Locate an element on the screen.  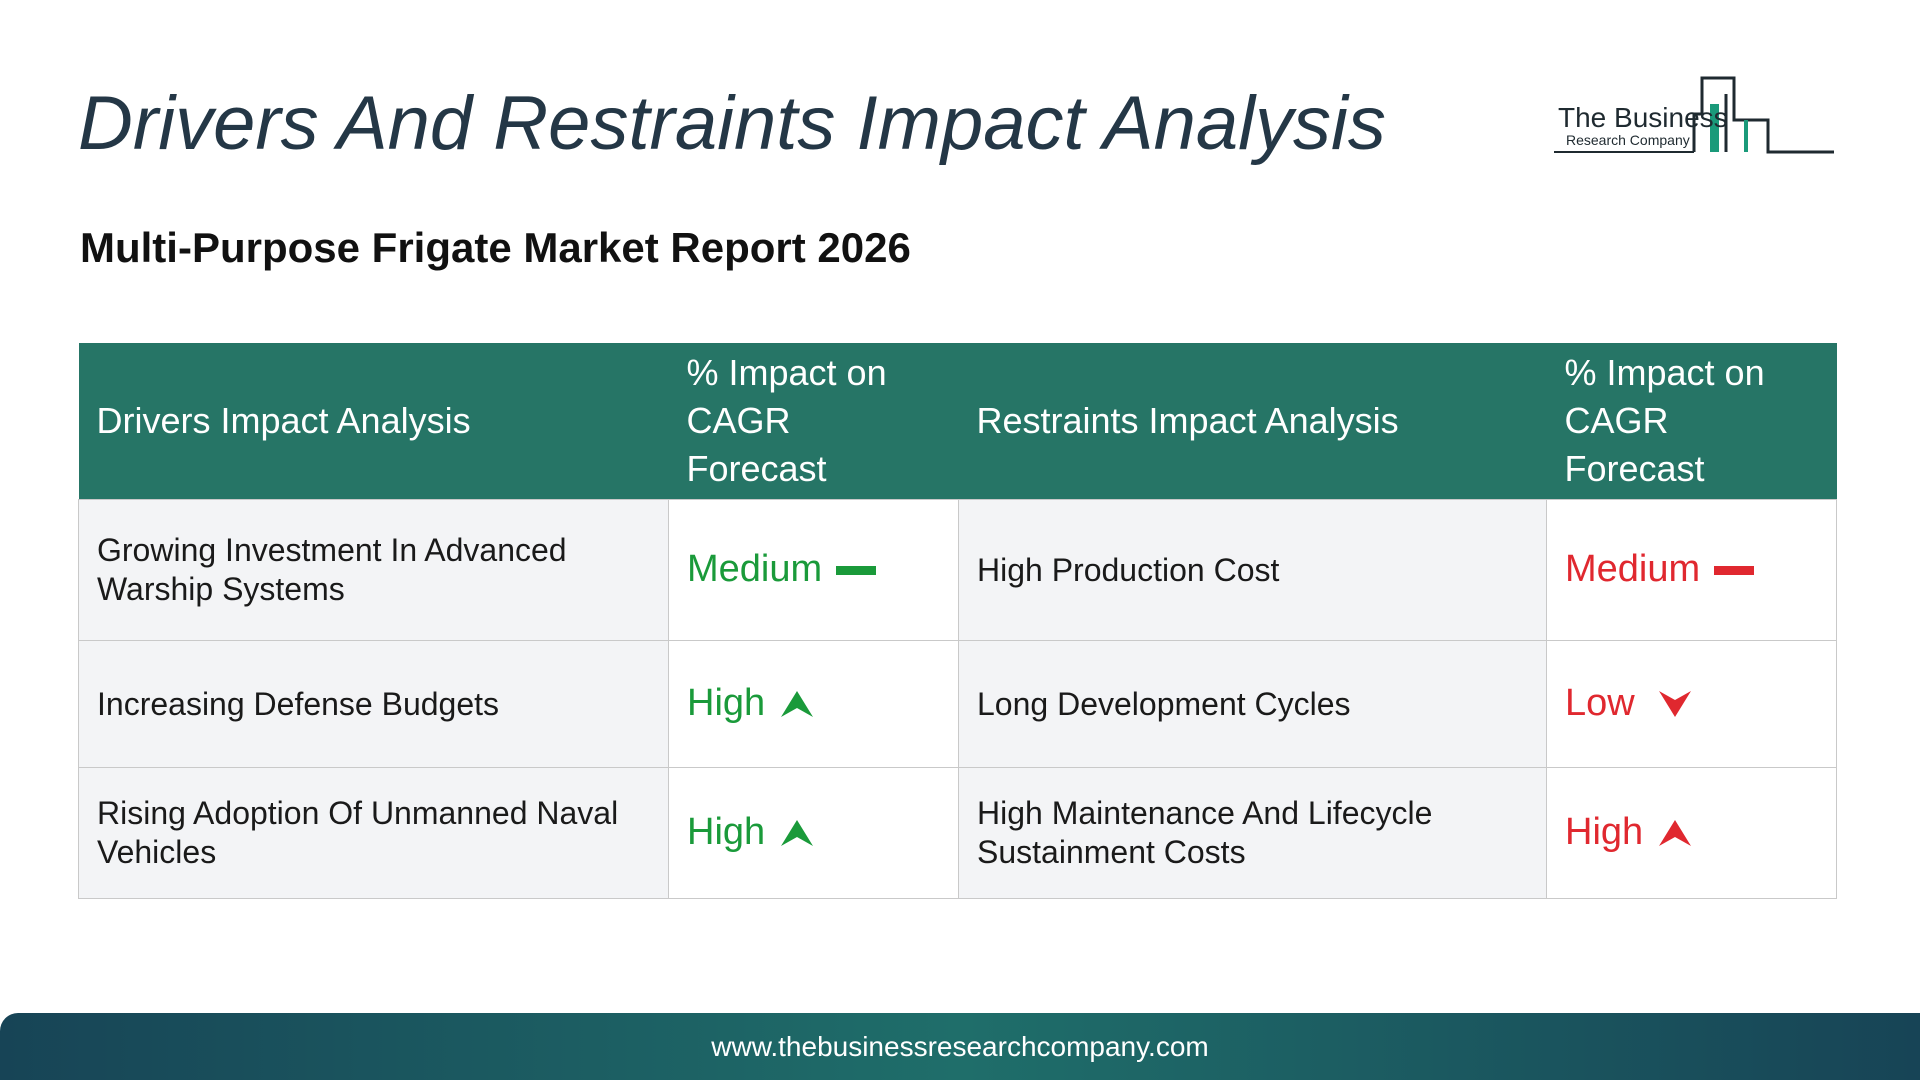
header-restraints-impact-line1: % Impact on is located at coordinates (1664, 372).